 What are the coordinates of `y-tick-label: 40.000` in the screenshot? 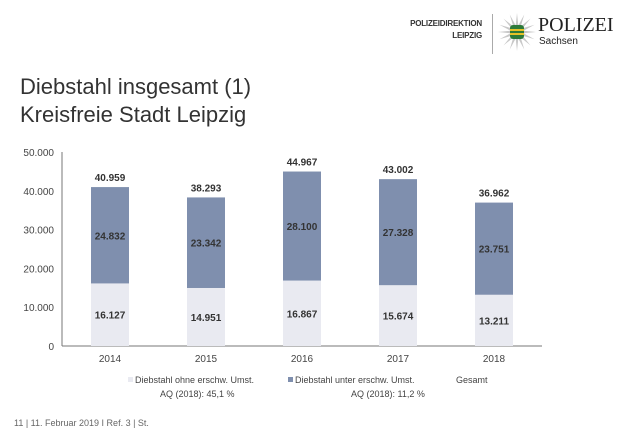 It's located at (38, 192).